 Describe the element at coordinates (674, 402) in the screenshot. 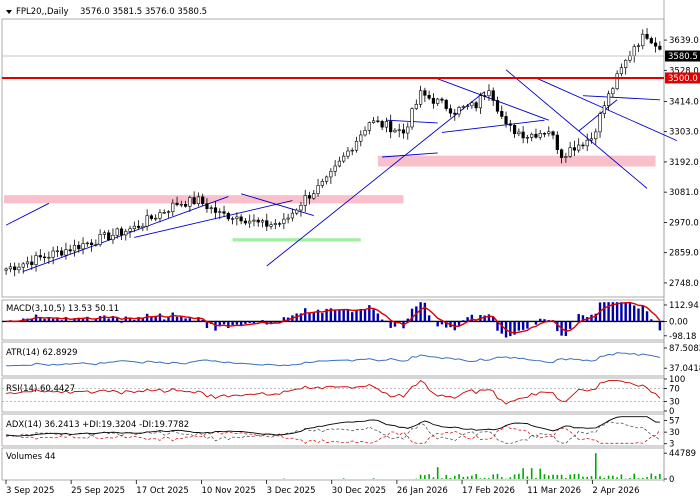

I see `y-tick-label: 30` at that location.